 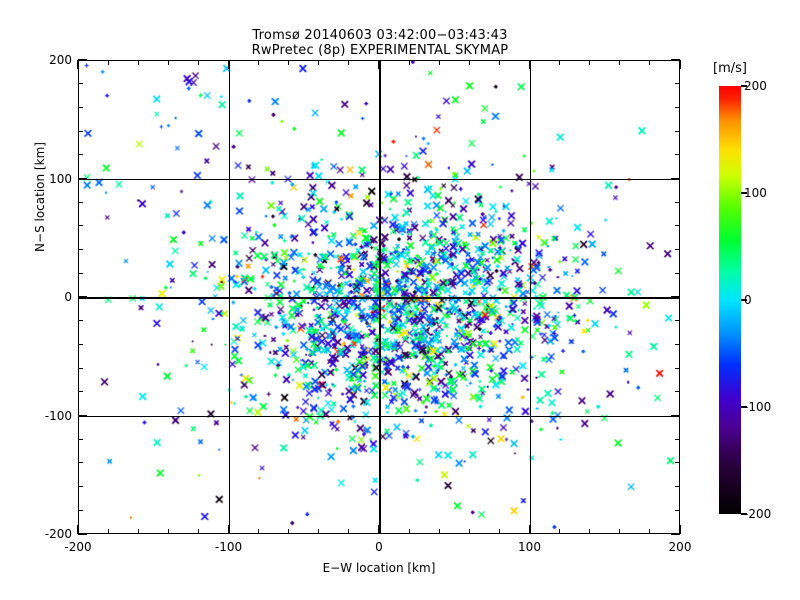 I want to click on y-tick-label: -200, so click(x=58, y=534).